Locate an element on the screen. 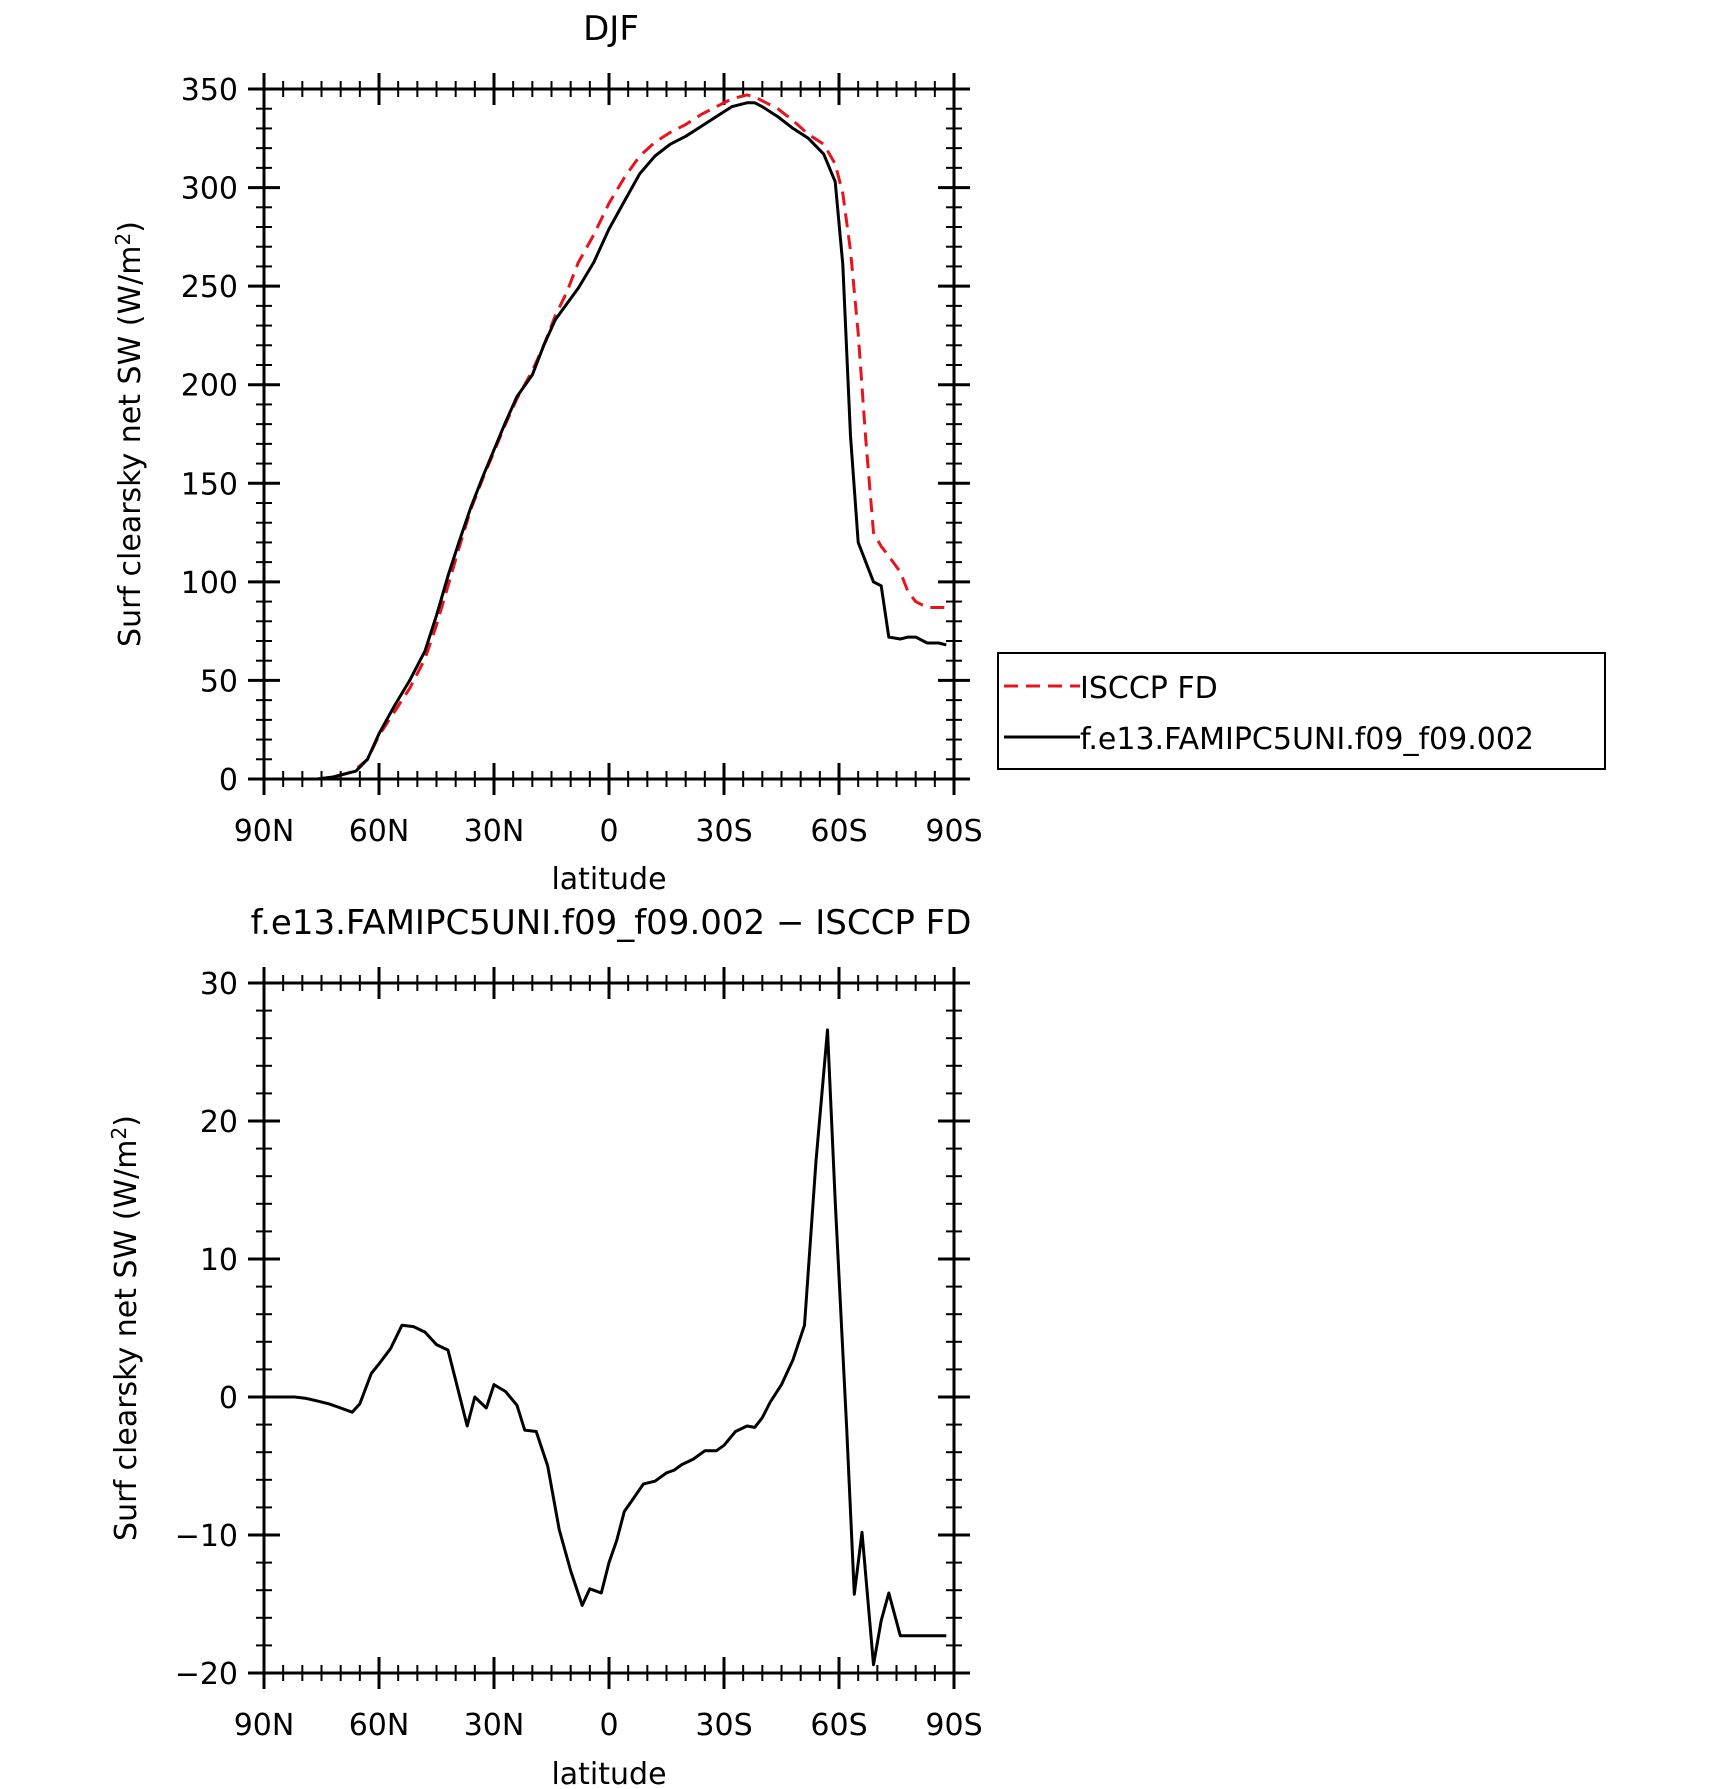 The width and height of the screenshot is (1710, 1789). bottom-xtick-label: 60N is located at coordinates (379, 1725).